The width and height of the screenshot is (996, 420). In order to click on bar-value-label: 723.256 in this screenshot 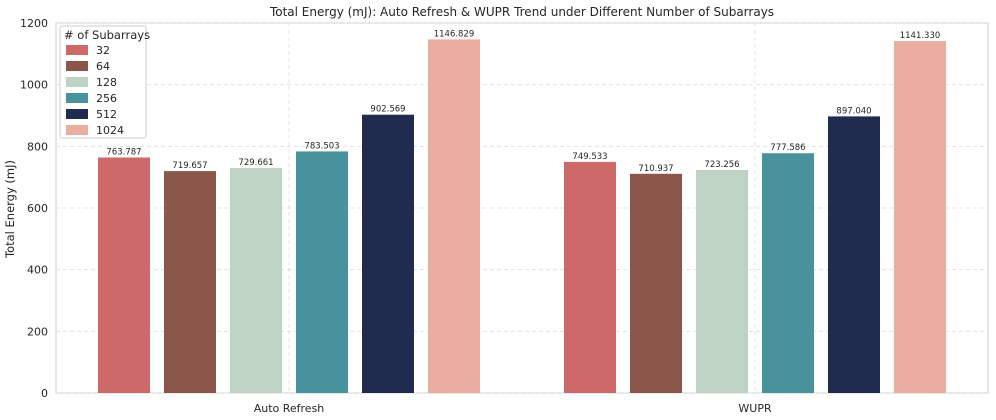, I will do `click(721, 165)`.